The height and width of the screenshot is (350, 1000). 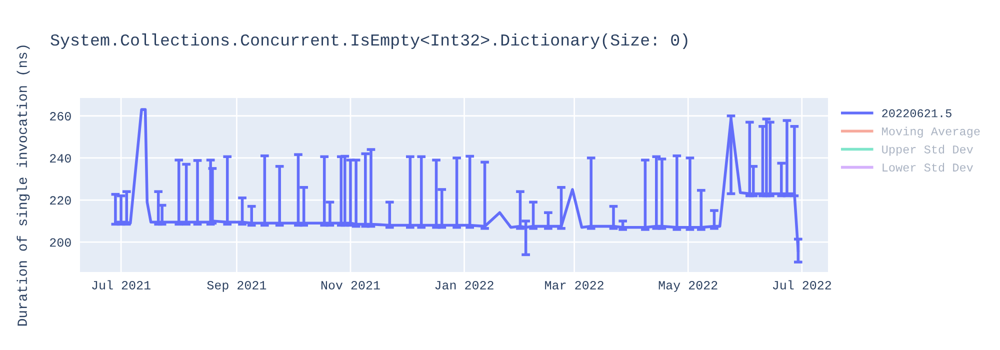 I want to click on x-tick-label: Mar 2022, so click(x=574, y=285).